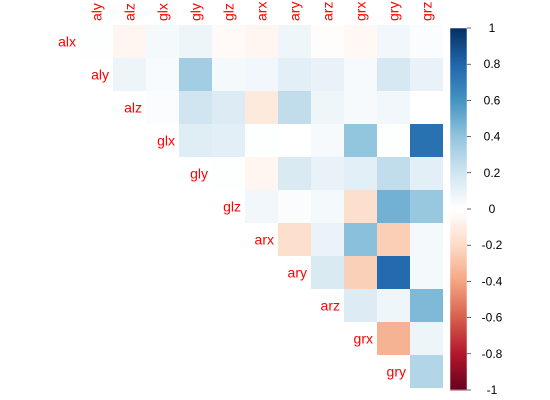 Image resolution: width=550 pixels, height=400 pixels. Describe the element at coordinates (492, 64) in the screenshot. I see `colorbar-tick-label: 0.8` at that location.